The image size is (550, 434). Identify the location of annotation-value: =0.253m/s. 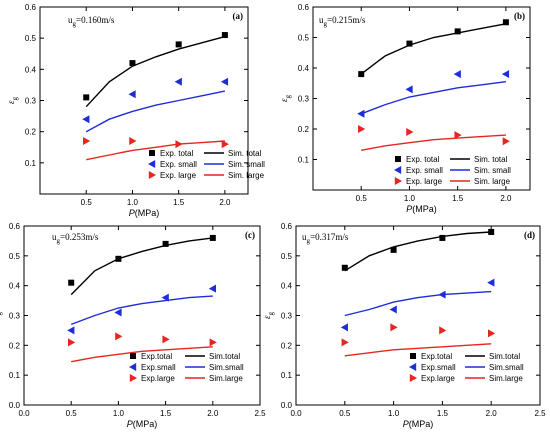
(79, 237).